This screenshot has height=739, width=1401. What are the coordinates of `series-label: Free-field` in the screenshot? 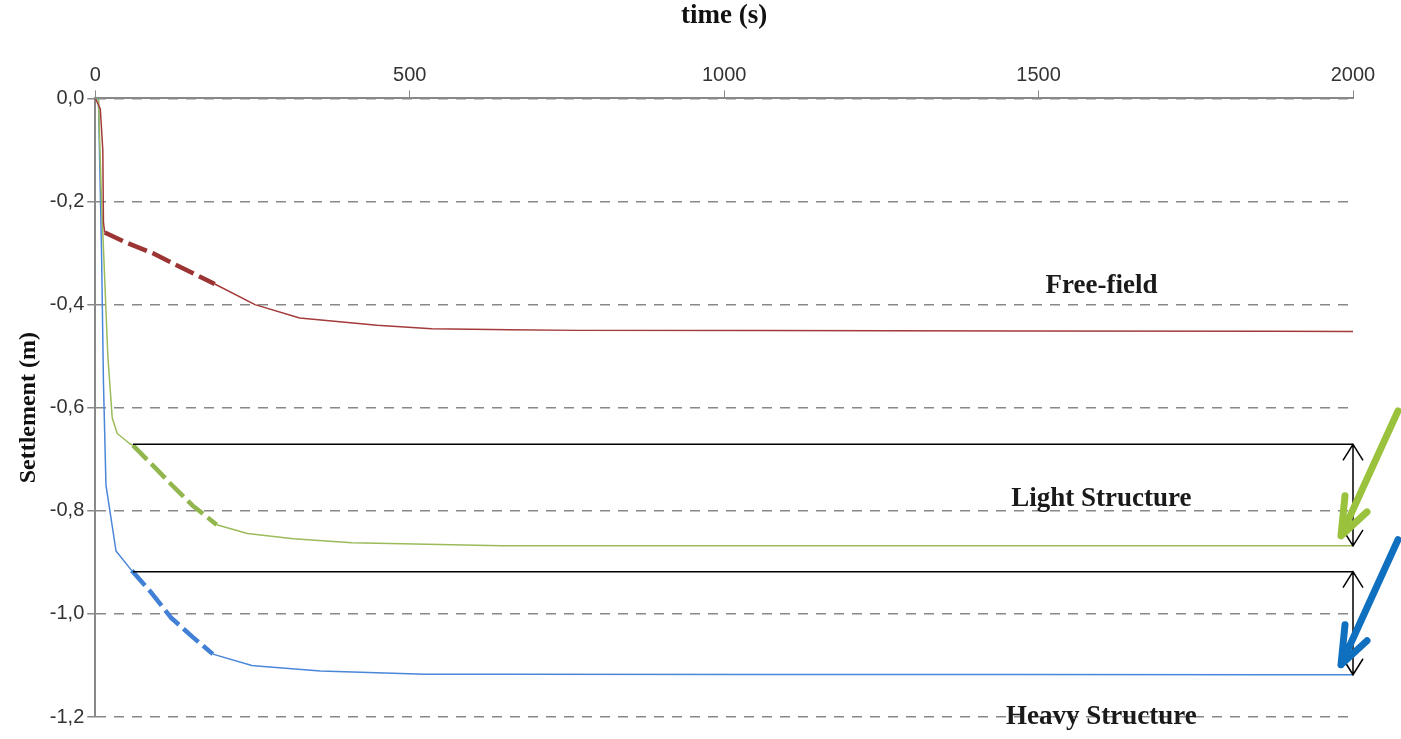 It's located at (1101, 284).